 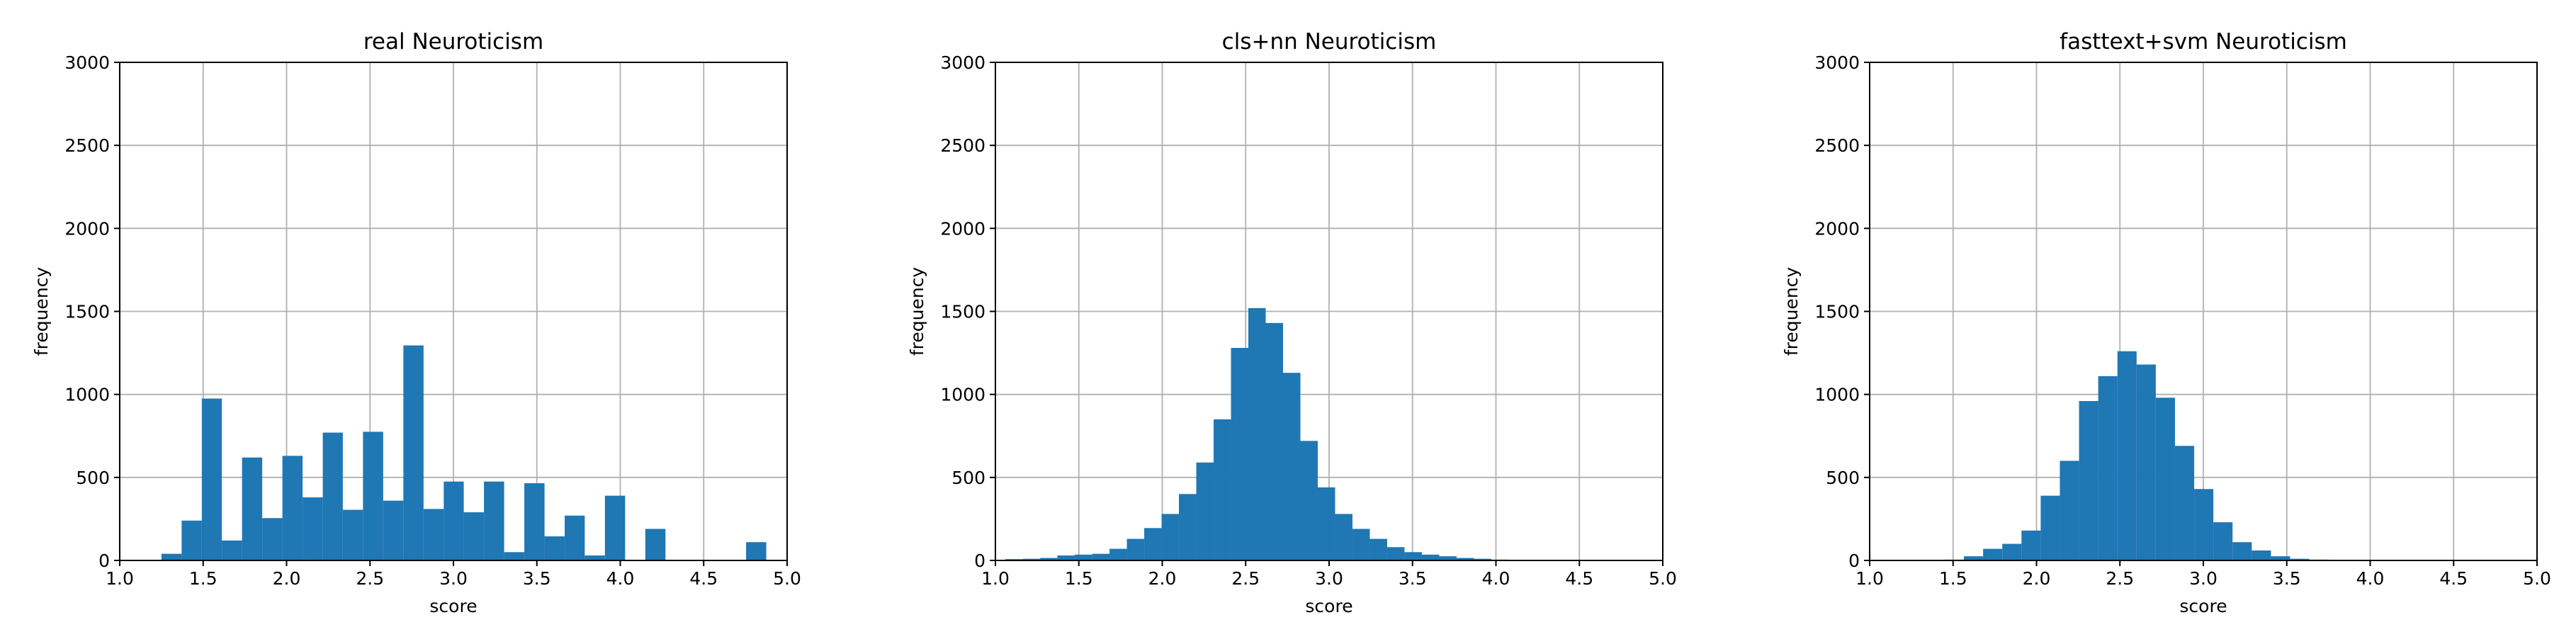 What do you see at coordinates (453, 42) in the screenshot?
I see `chart-title: real Neuroticism` at bounding box center [453, 42].